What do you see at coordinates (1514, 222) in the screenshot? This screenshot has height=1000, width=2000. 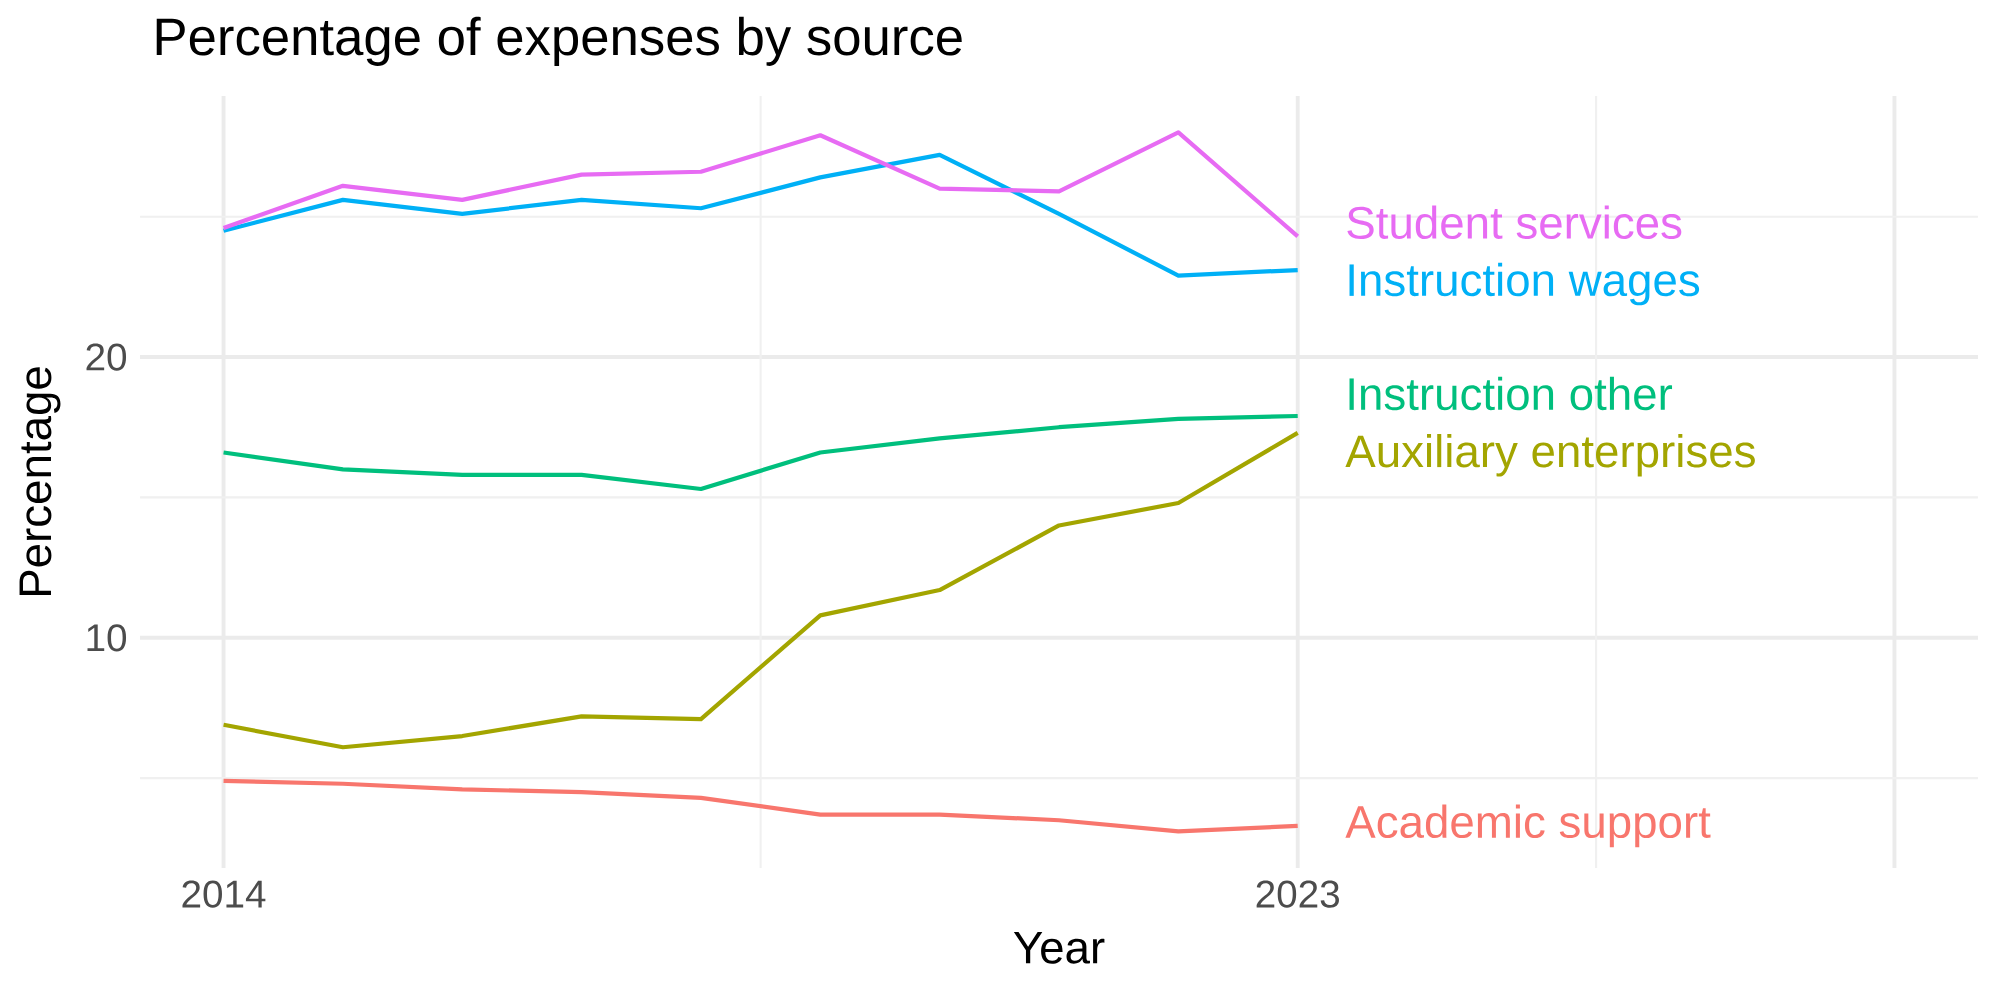 I see `series-label: Student services` at bounding box center [1514, 222].